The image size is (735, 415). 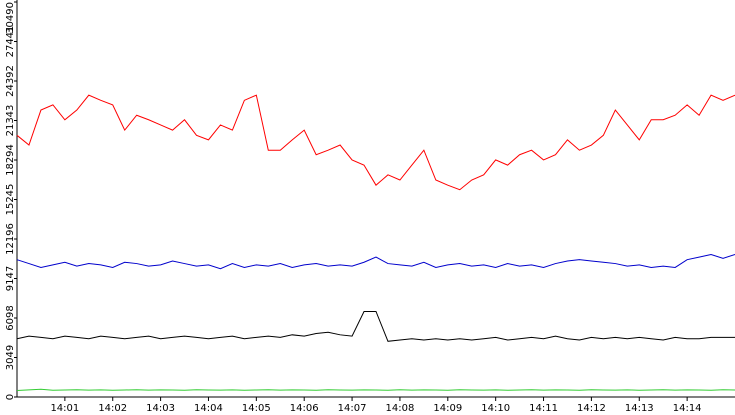 What do you see at coordinates (64, 408) in the screenshot?
I see `x-tick-label: 14:01` at bounding box center [64, 408].